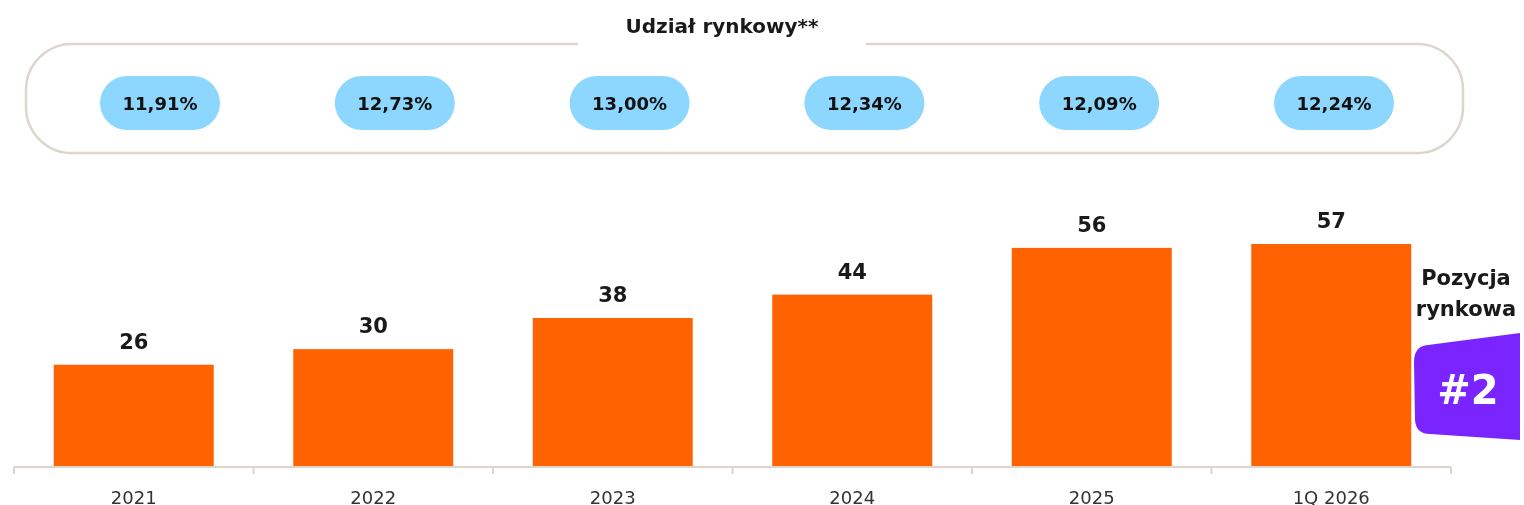  Describe the element at coordinates (1091, 496) in the screenshot. I see `x-tick-label: 2025` at that location.